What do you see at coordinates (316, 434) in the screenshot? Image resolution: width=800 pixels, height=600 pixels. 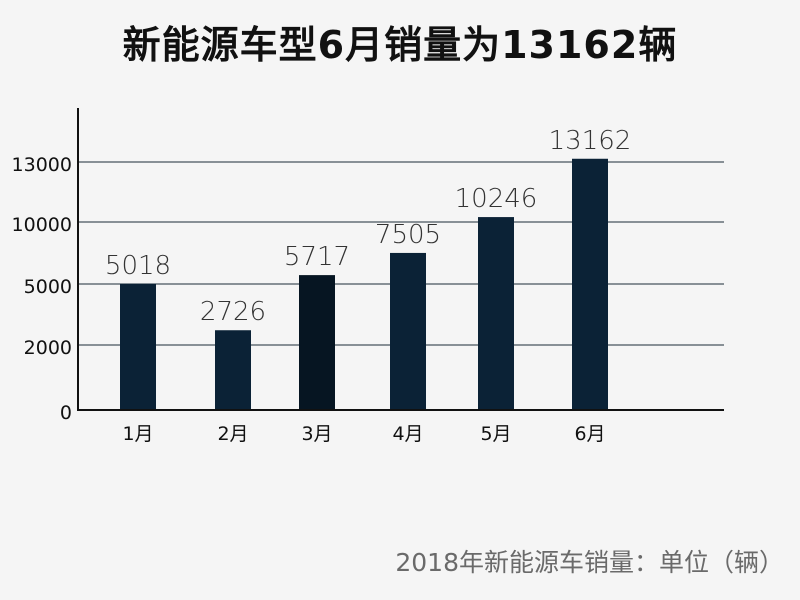 I see `x-tick-label: 3月` at bounding box center [316, 434].